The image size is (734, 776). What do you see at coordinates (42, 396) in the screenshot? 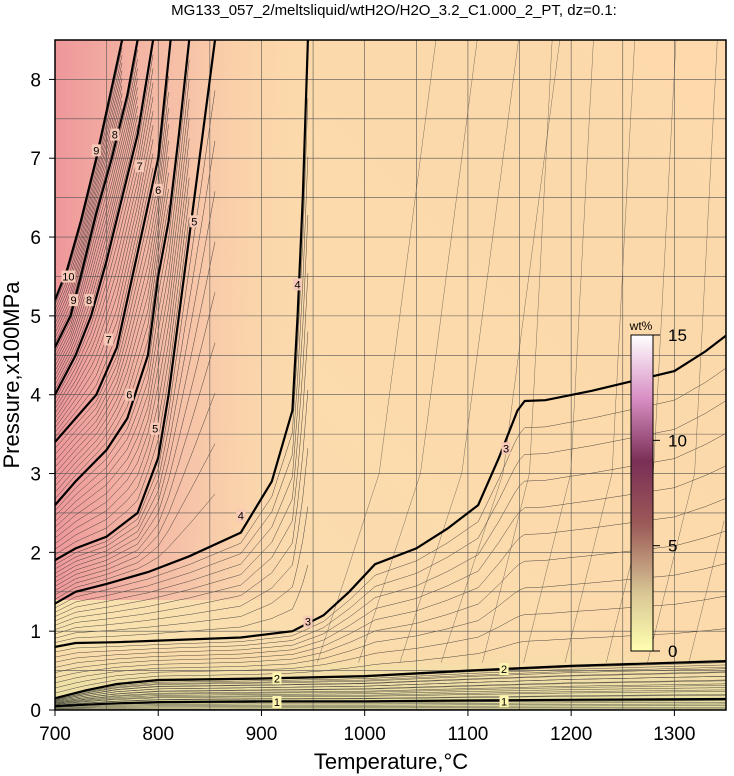
I see `y-axis: 0 1 2 3 4 5 6 7 8` at bounding box center [42, 396].